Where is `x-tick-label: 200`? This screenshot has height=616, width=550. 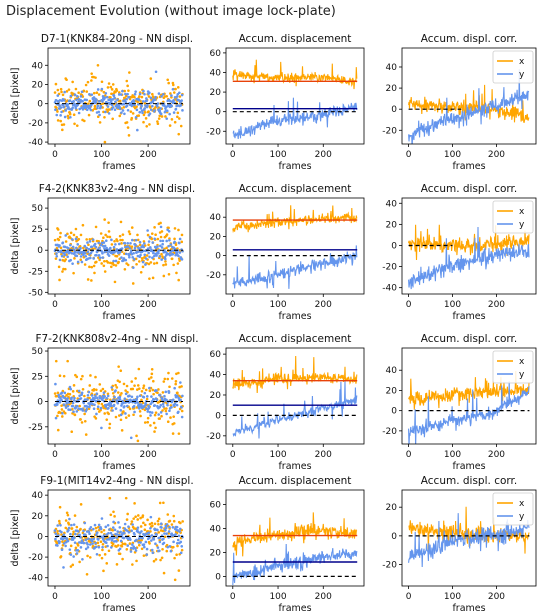
x-tick-label: 200 is located at coordinates (148, 155).